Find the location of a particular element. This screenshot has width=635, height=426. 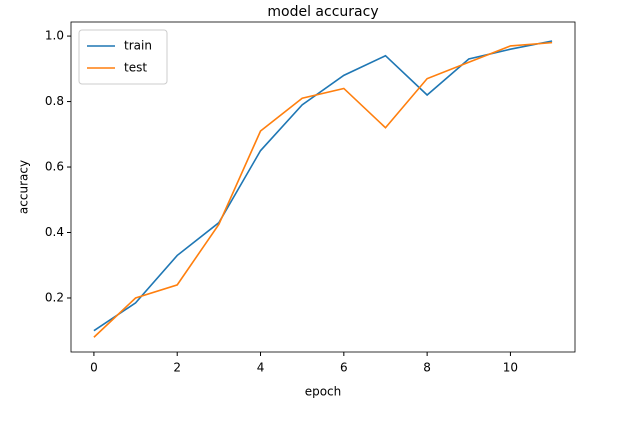

legend: train test is located at coordinates (123, 57).